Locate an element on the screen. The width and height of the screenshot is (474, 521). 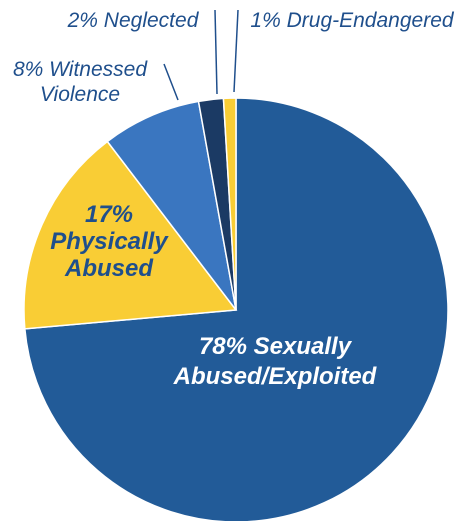
slice-label-line: Physically is located at coordinates (109, 241).